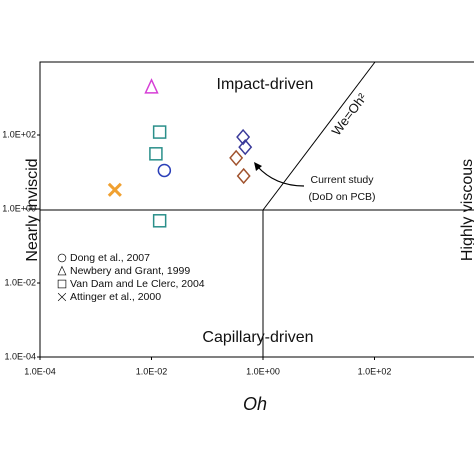 This screenshot has height=474, width=474. What do you see at coordinates (20, 356) in the screenshot?
I see `y-tick-label: 1.0E-04` at bounding box center [20, 356].